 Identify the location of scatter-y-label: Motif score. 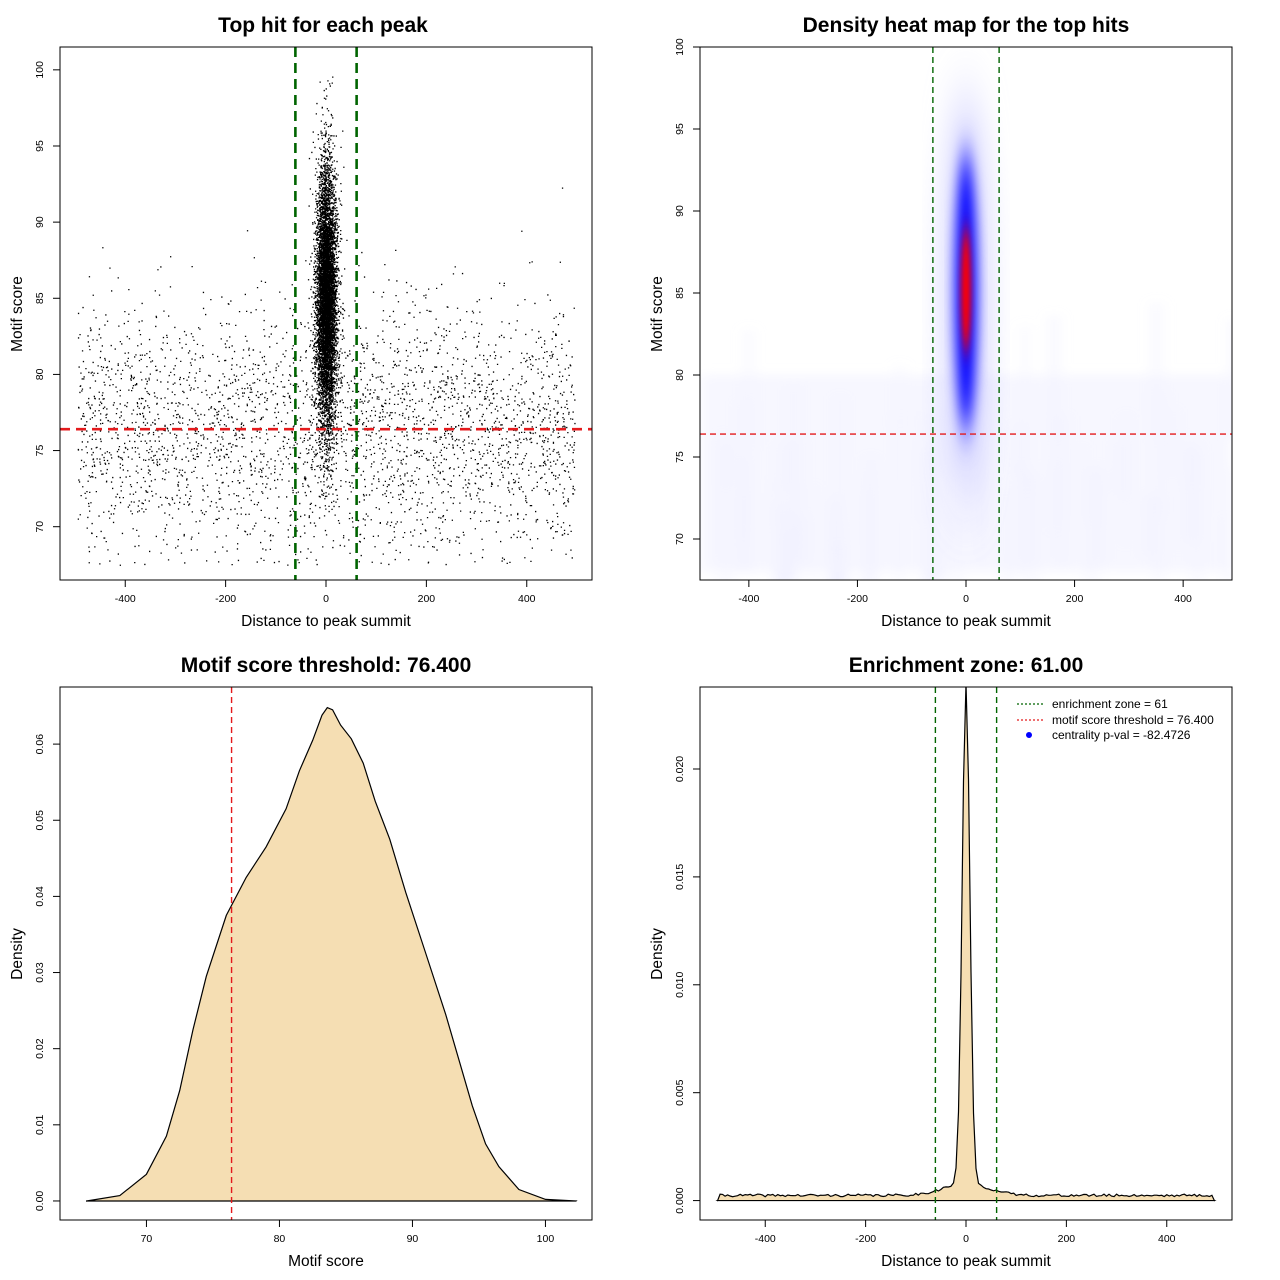
(17, 314).